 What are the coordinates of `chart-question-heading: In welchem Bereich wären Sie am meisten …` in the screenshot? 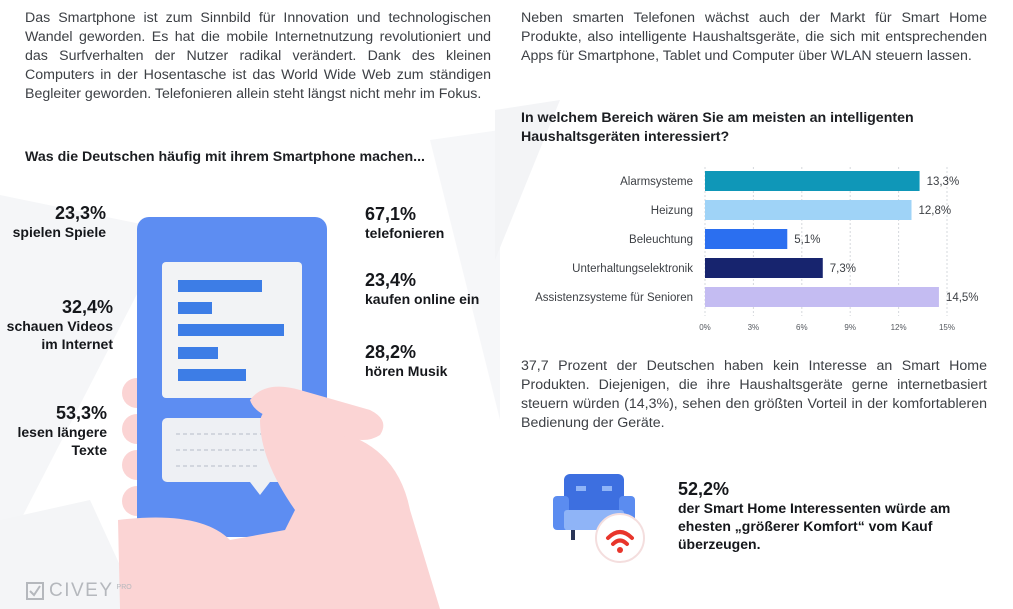 It's located at (717, 127).